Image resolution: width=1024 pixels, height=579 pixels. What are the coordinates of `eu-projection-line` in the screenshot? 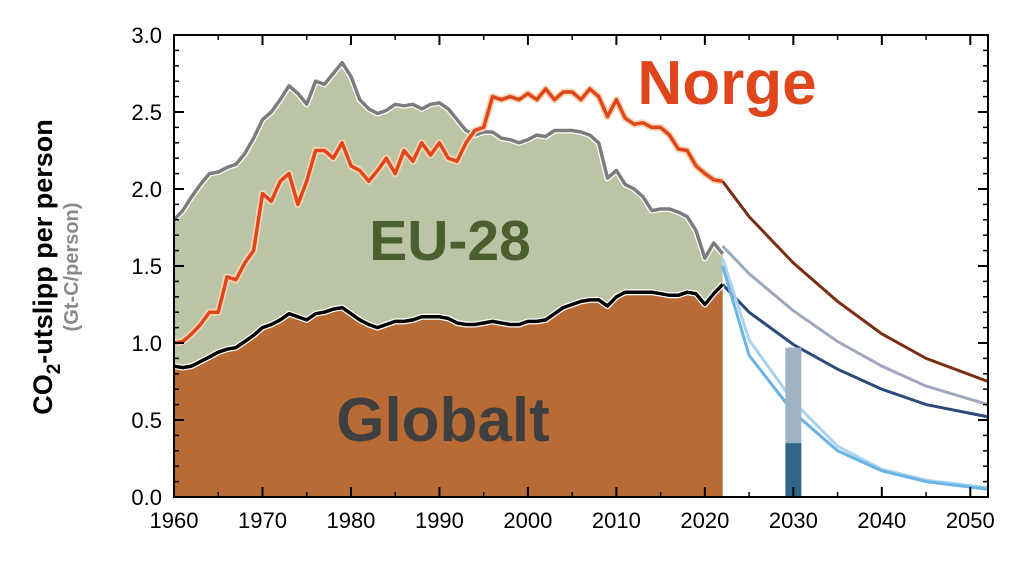 It's located at (855, 325).